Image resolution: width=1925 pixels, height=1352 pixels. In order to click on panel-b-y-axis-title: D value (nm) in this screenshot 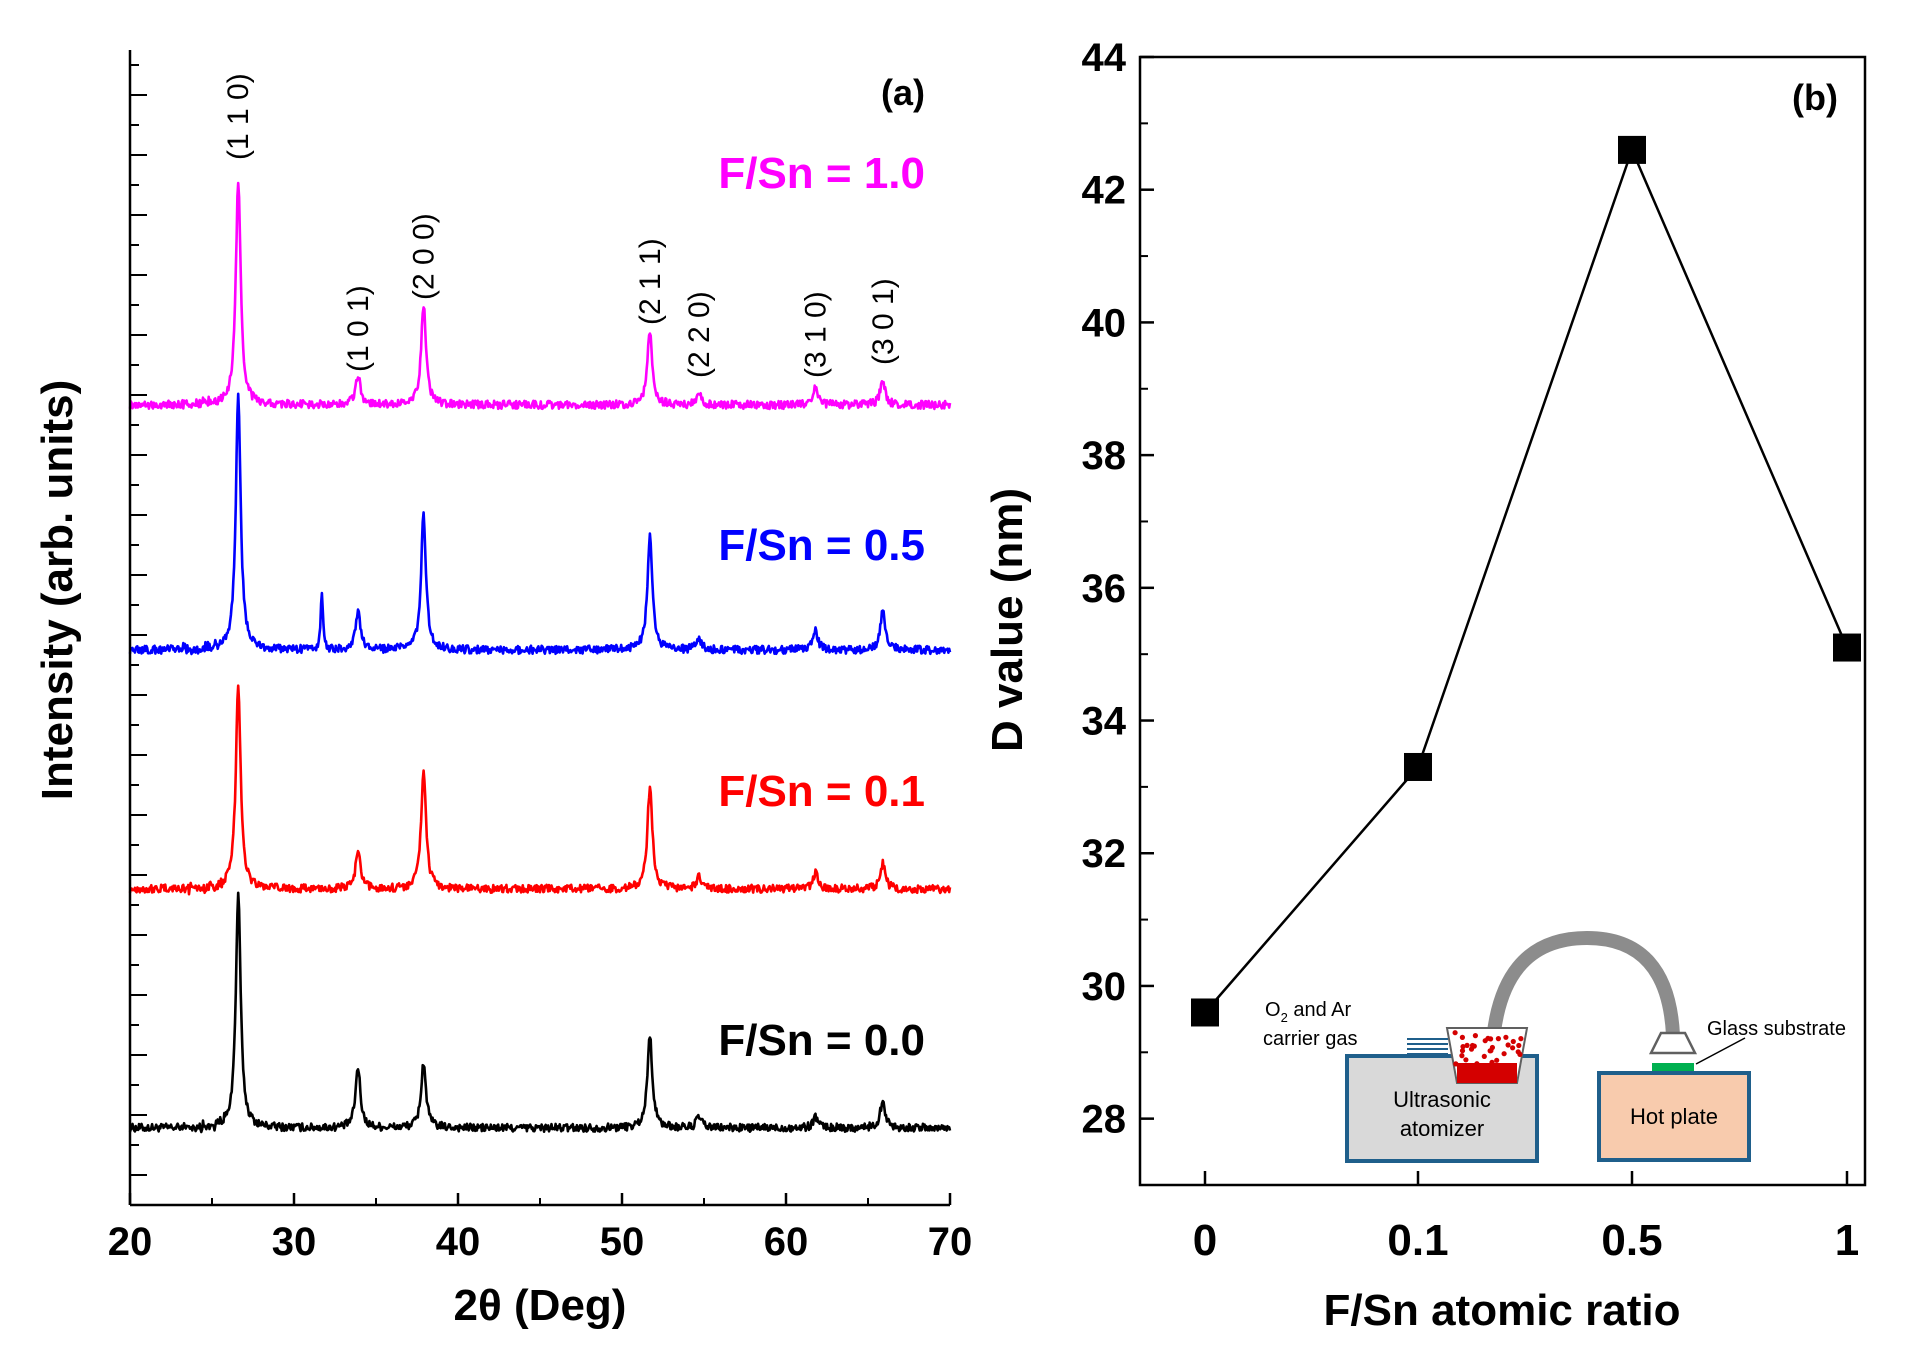, I will do `click(1007, 620)`.